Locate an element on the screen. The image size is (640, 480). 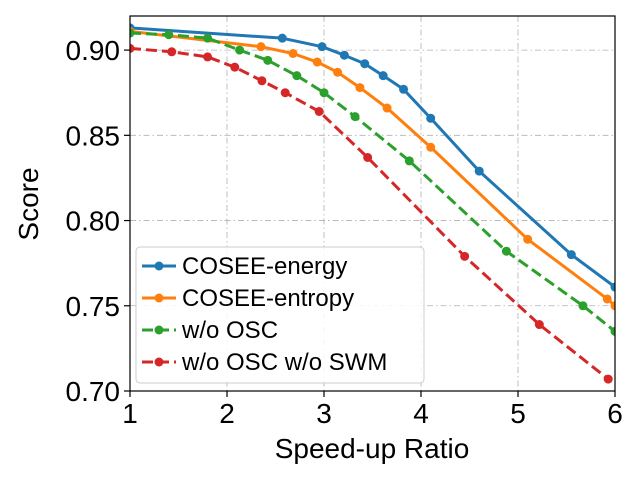
legend-item: COSEE-entropy is located at coordinates (248, 298).